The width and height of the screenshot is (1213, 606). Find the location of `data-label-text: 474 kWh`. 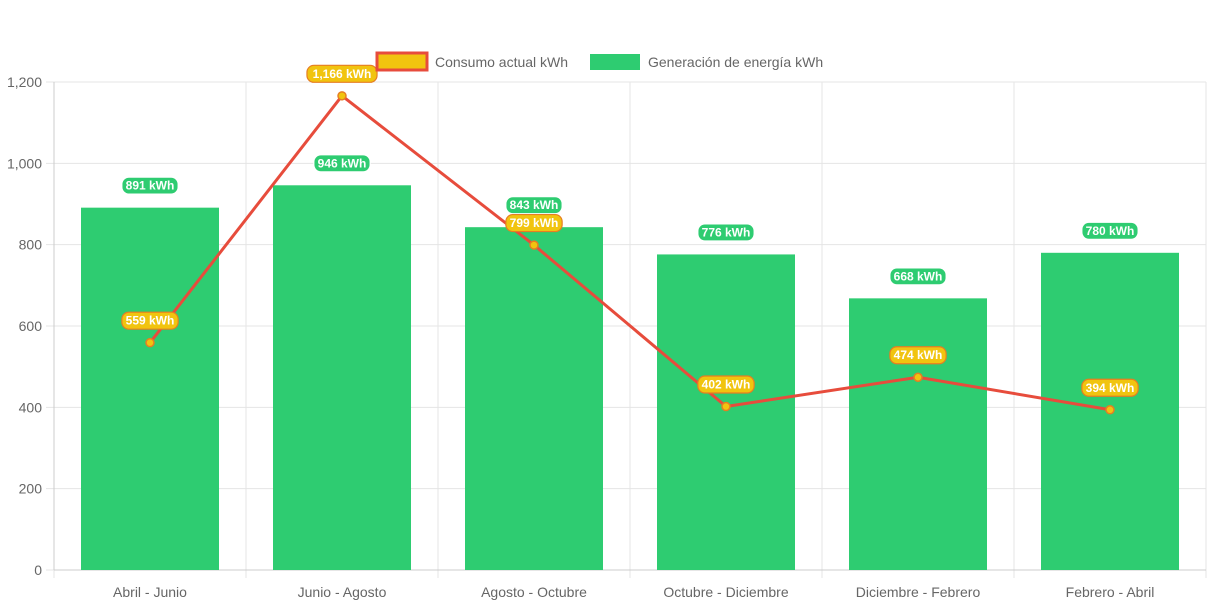

data-label-text: 474 kWh is located at coordinates (918, 355).